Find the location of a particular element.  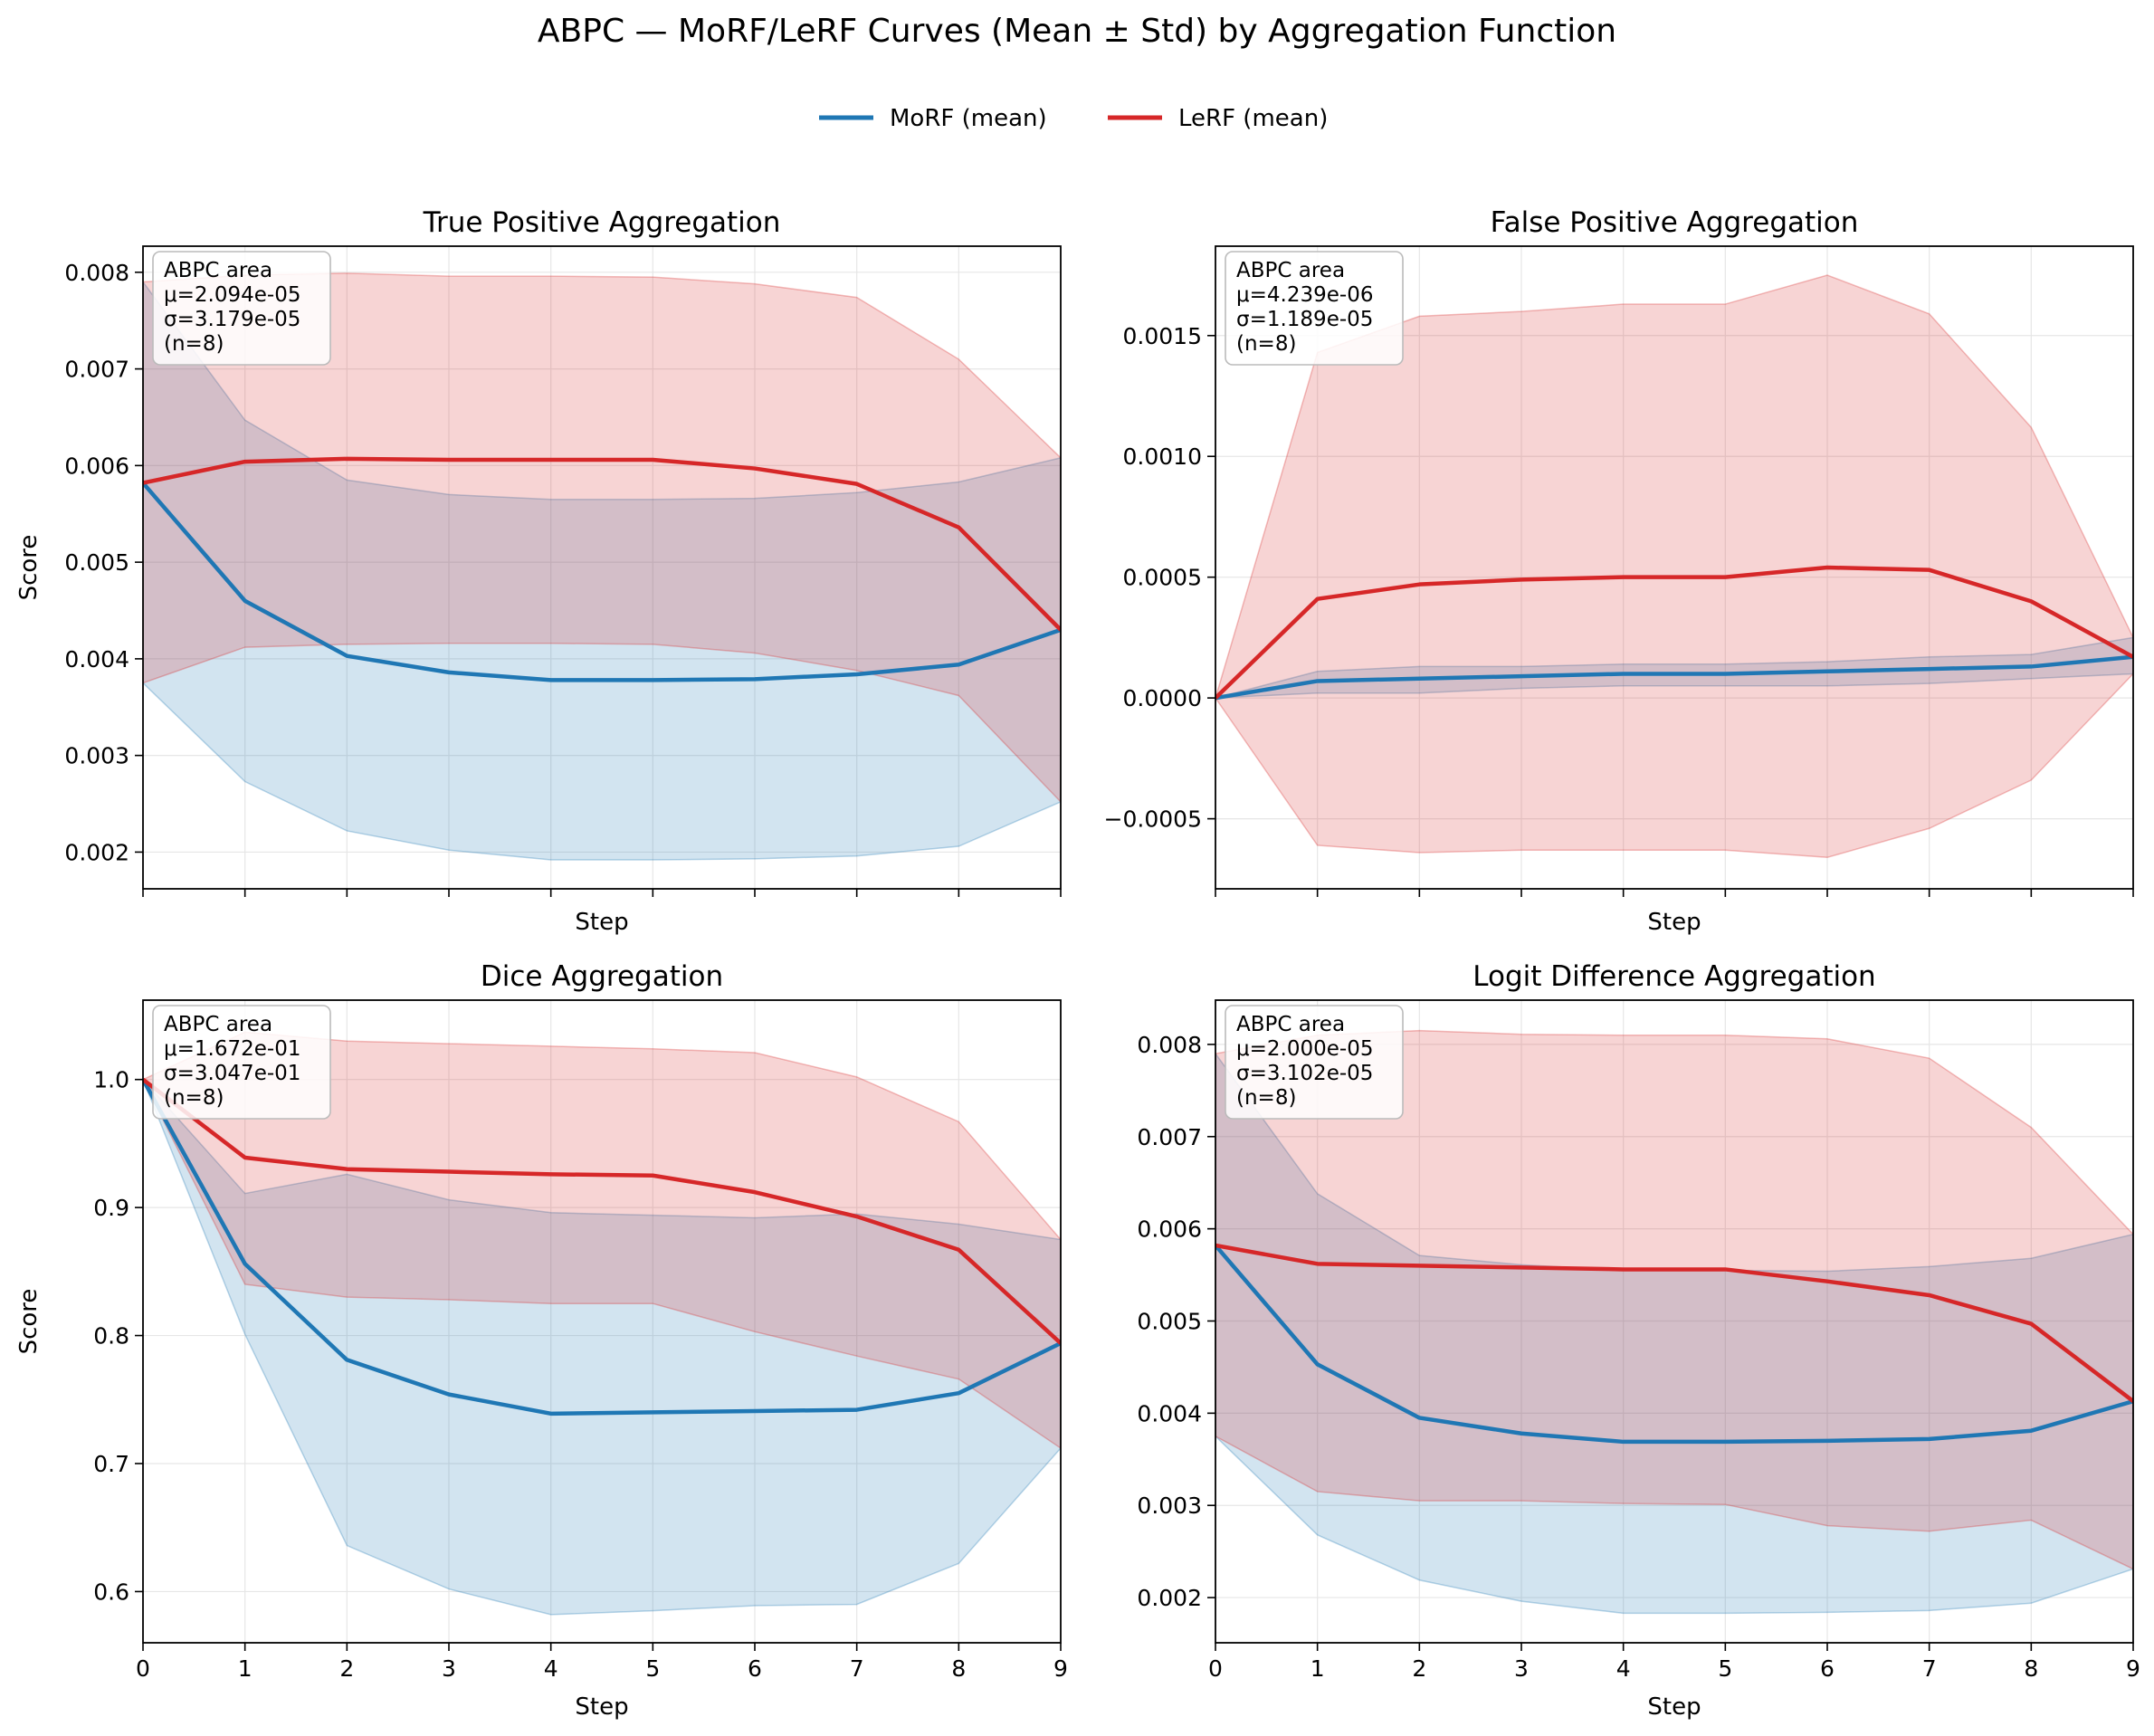

y-tick-label: 0.9 is located at coordinates (111, 1208).